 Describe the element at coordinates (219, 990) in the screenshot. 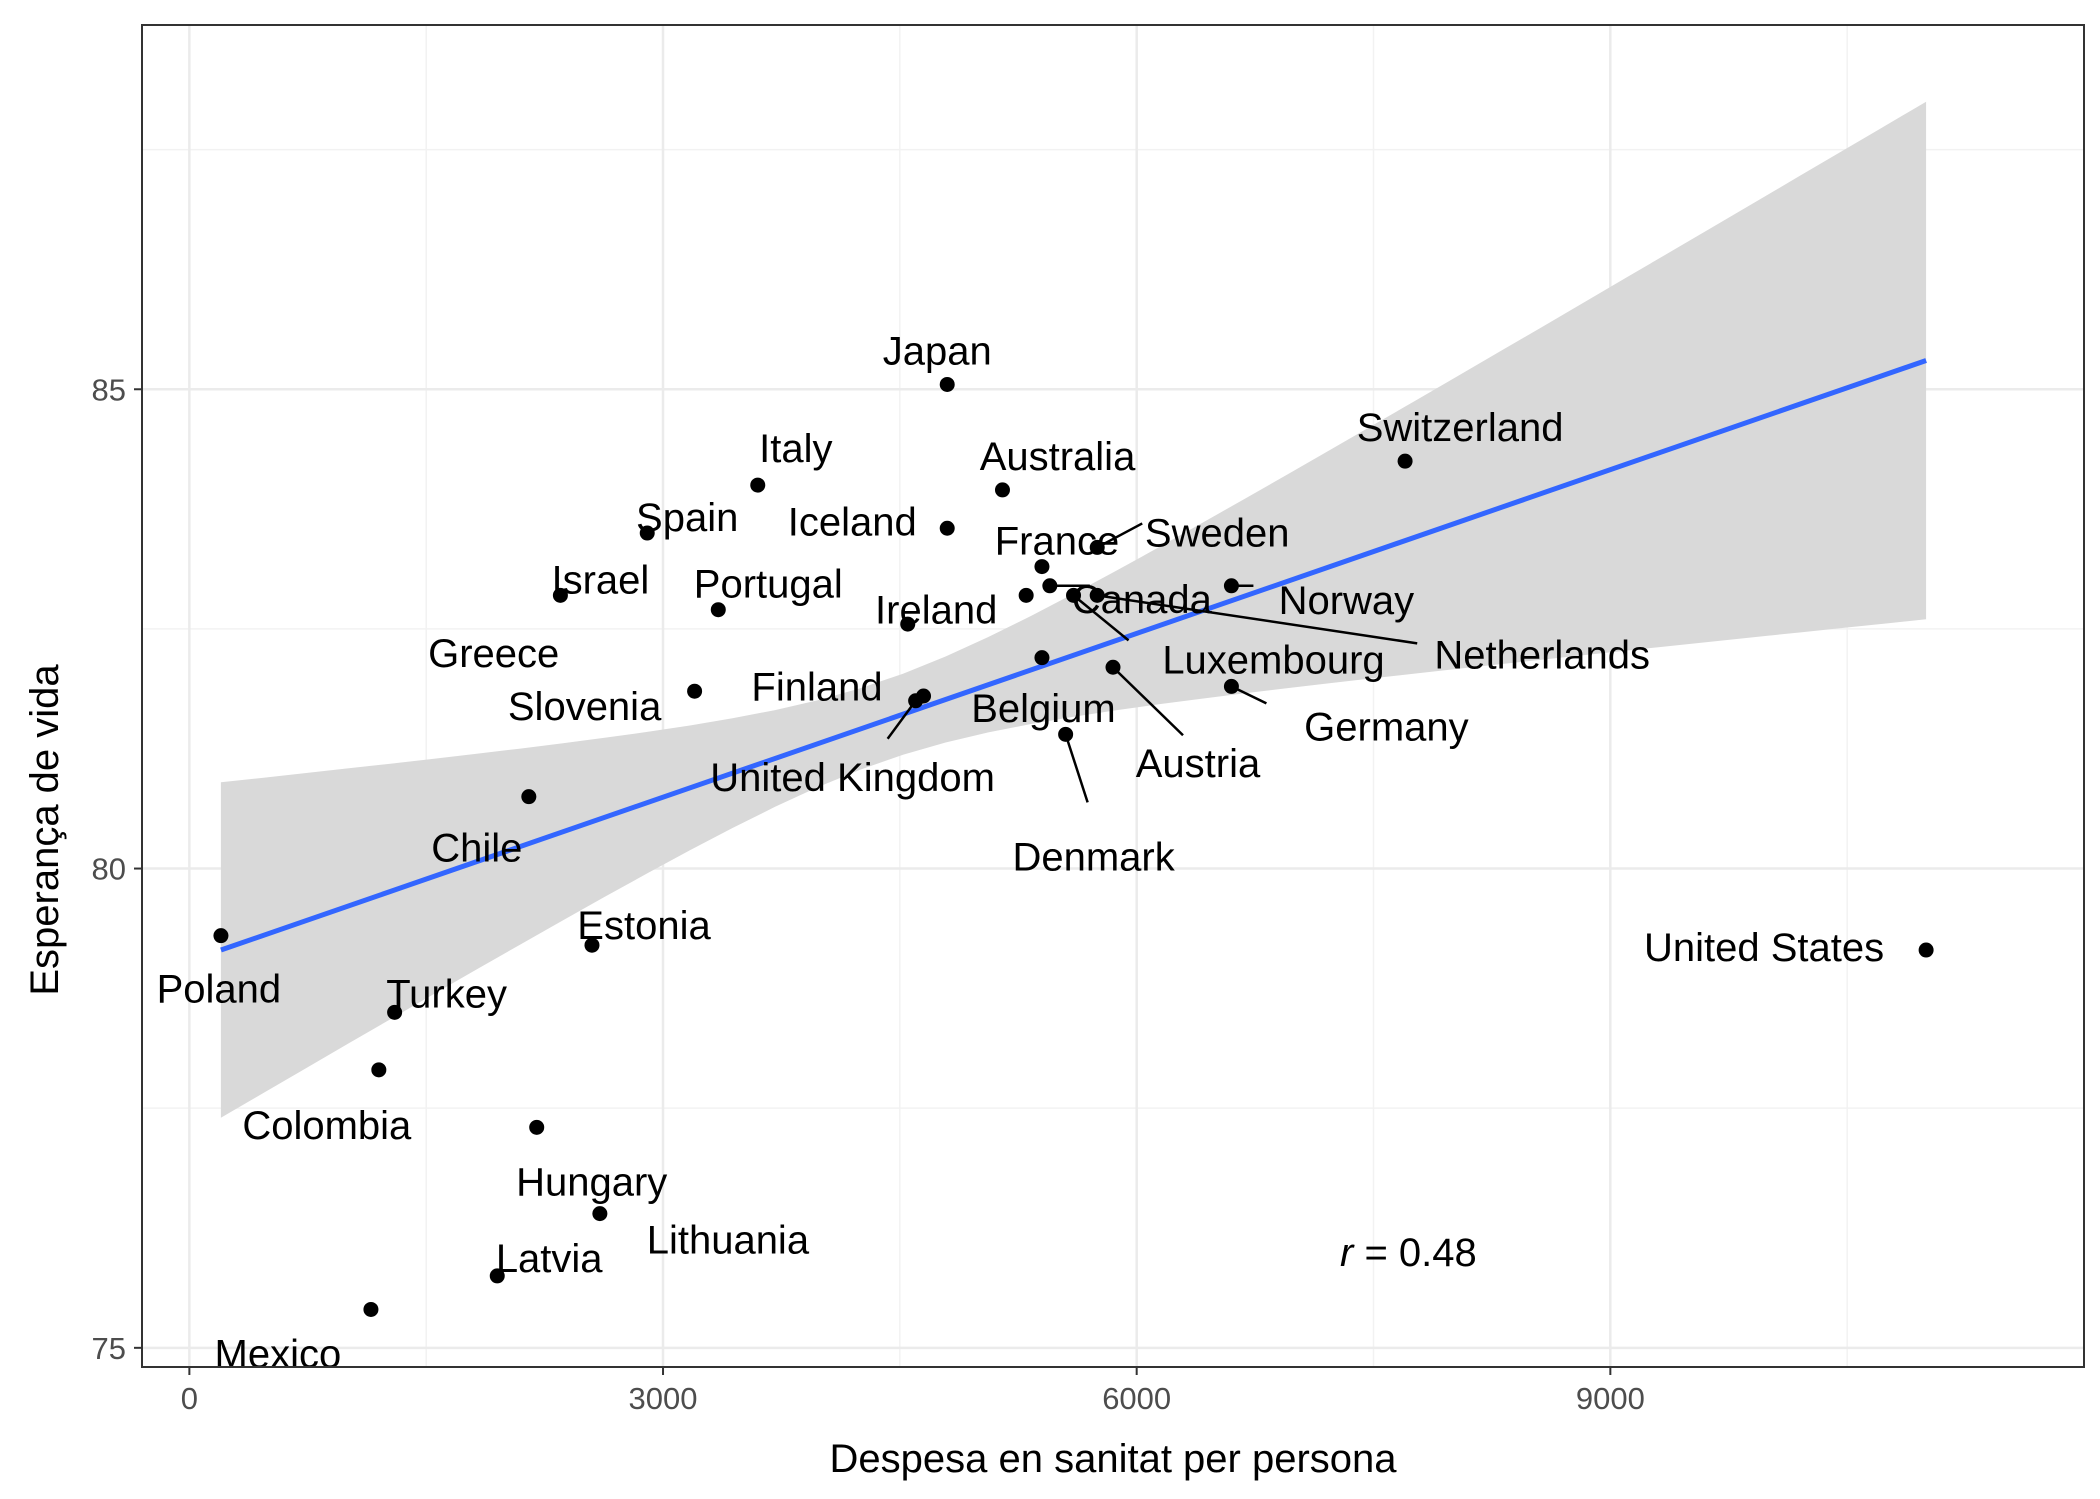

I see `point-label: Poland` at that location.